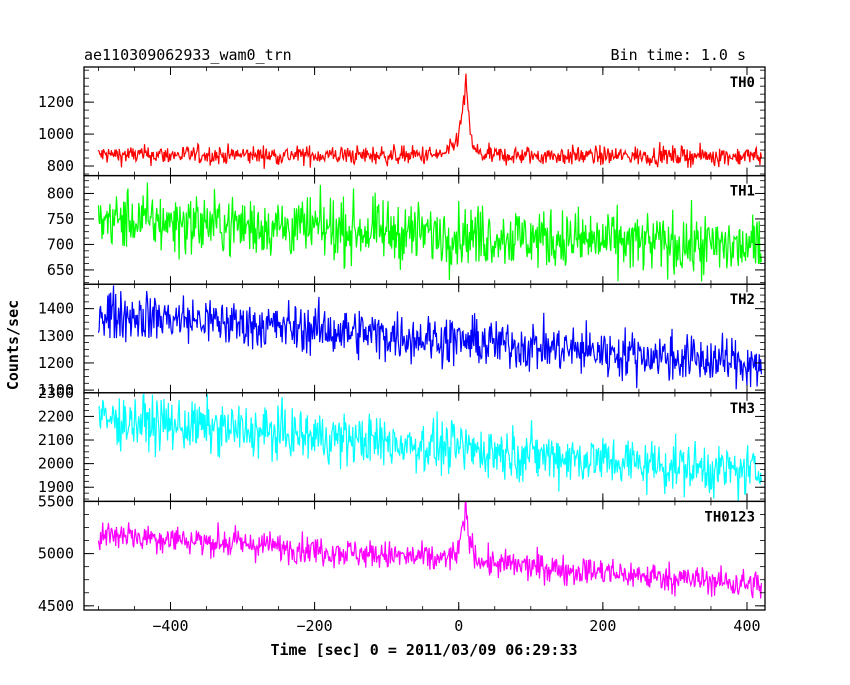 This screenshot has width=850, height=685. I want to click on chart-title: ae110309062933_wam0_trn, so click(188, 55).